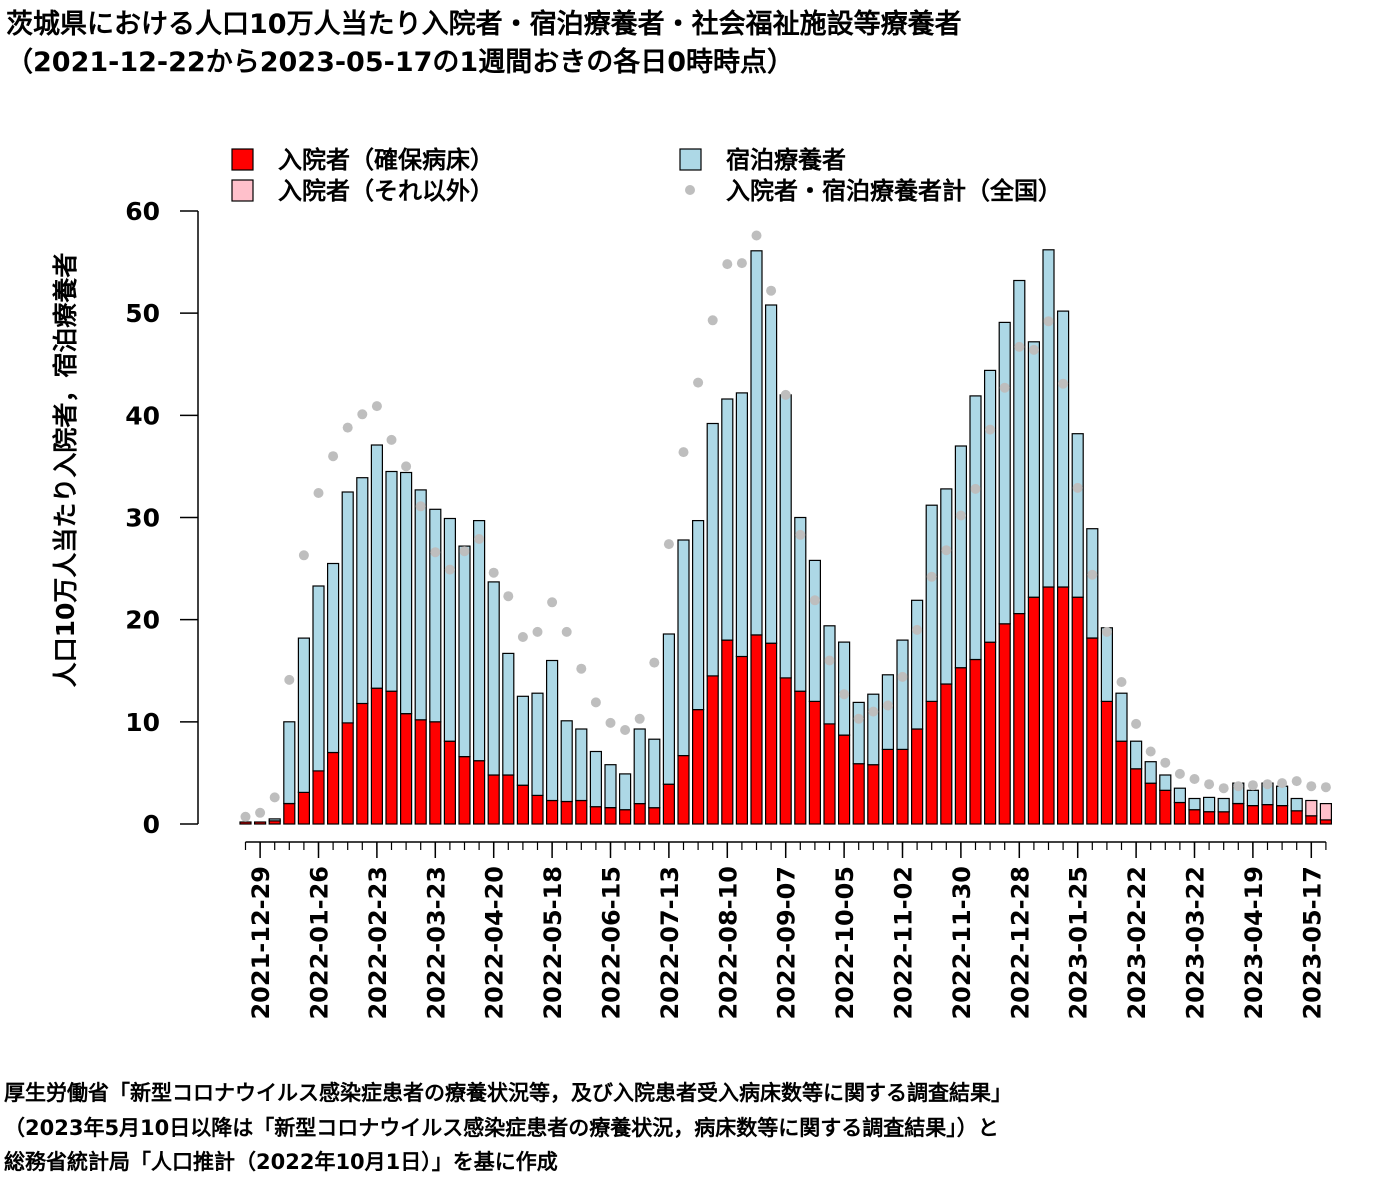  Describe the element at coordinates (786, 160) in the screenshot. I see `legend-label: 宿泊療養者` at that location.